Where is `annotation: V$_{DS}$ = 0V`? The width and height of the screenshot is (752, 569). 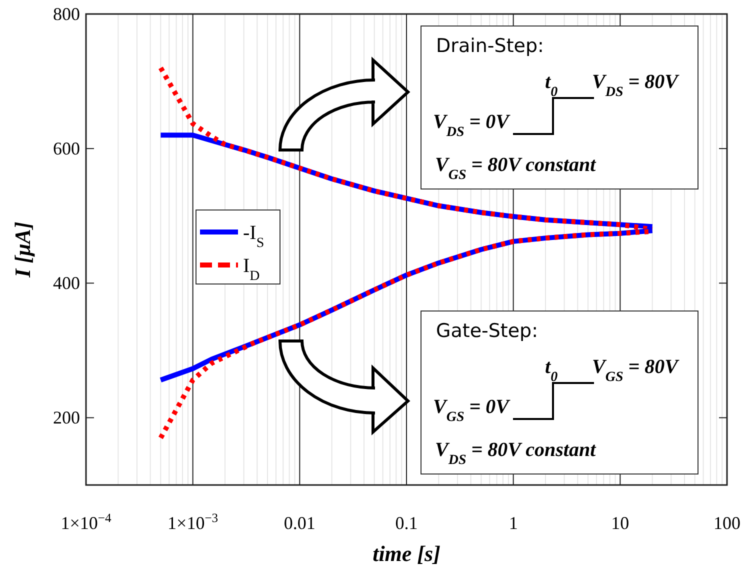 annotation: V$_{DS}$ = 0V is located at coordinates (472, 125).